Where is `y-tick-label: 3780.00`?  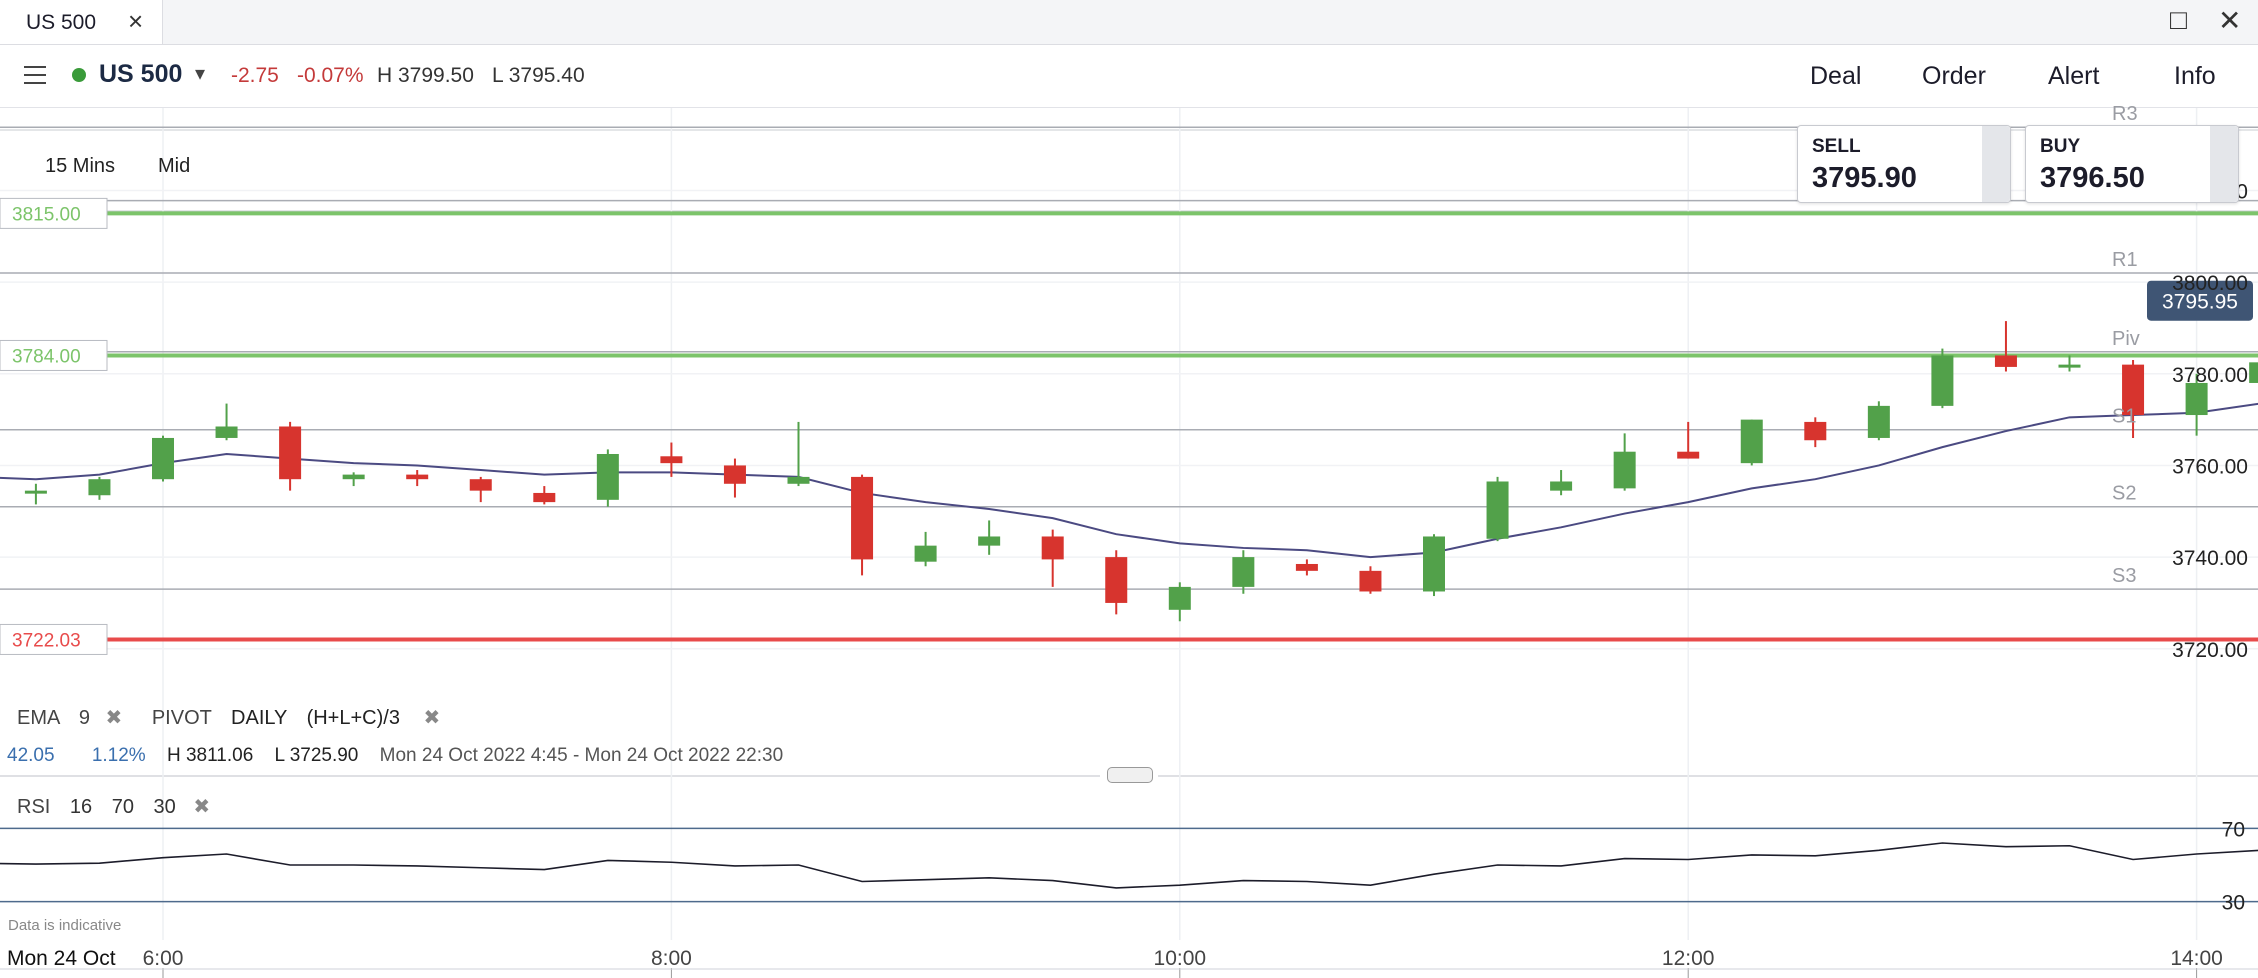 y-tick-label: 3780.00 is located at coordinates (2210, 375).